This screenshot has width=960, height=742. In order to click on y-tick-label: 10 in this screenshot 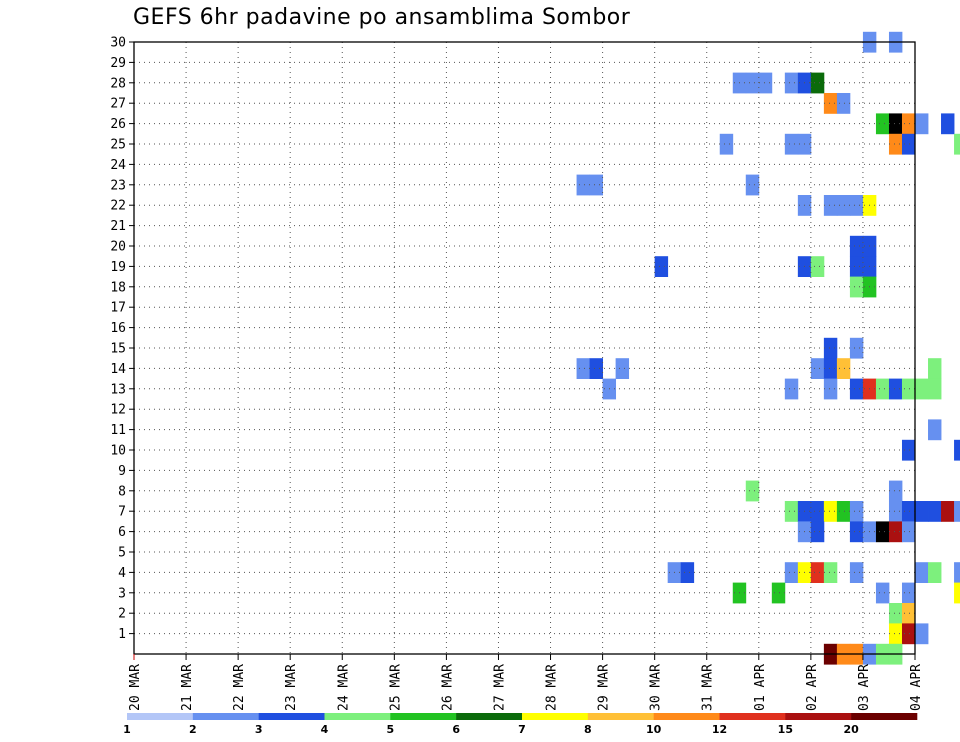, I will do `click(118, 451)`.